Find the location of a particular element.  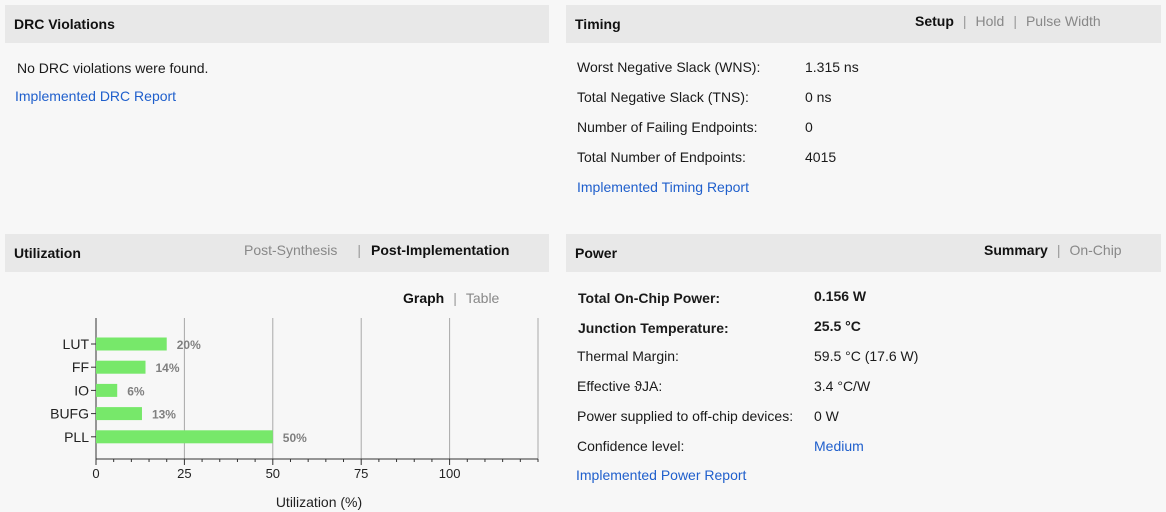

timing-title: Timing is located at coordinates (598, 24).